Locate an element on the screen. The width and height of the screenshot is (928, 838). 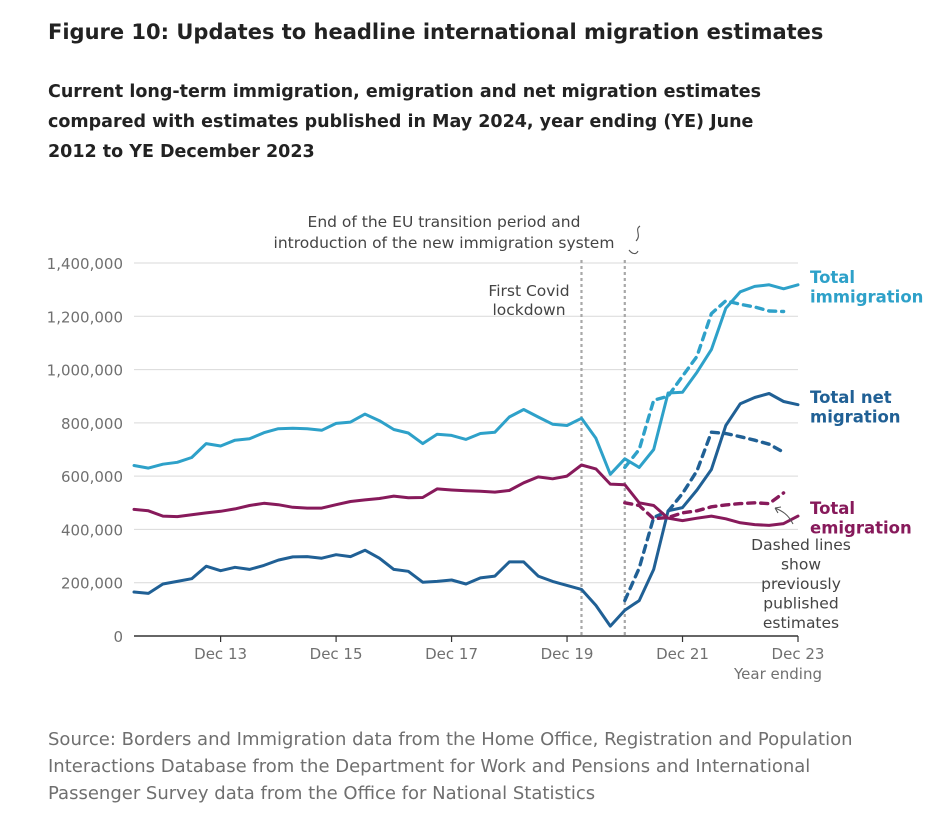
annotation-pointer-arrow is located at coordinates (784, 515).